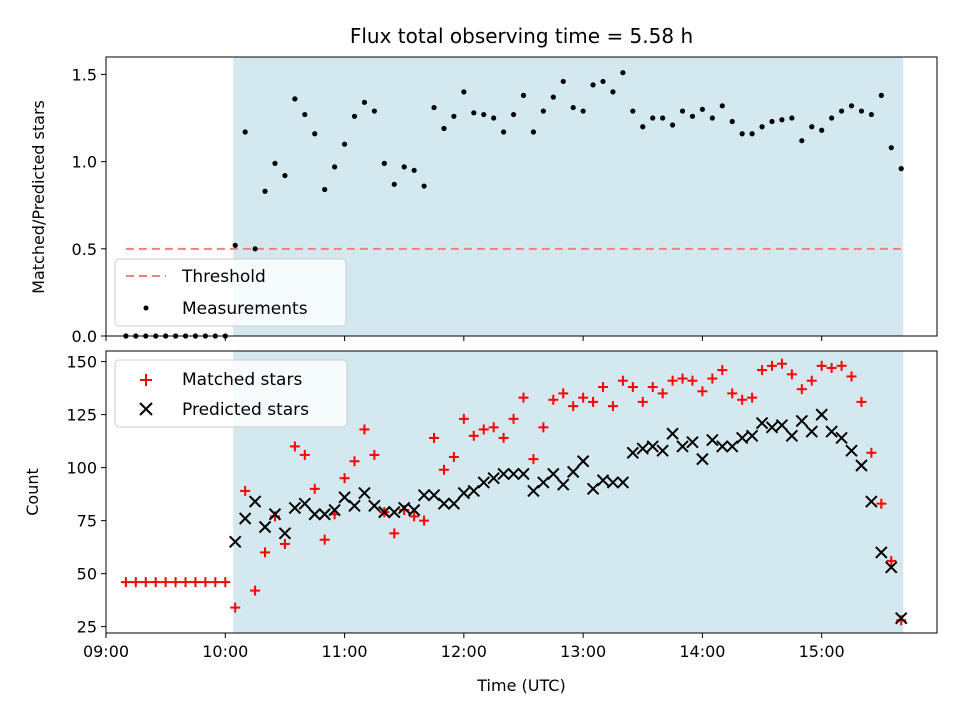  I want to click on x-tick-label: 15:00, so click(822, 651).